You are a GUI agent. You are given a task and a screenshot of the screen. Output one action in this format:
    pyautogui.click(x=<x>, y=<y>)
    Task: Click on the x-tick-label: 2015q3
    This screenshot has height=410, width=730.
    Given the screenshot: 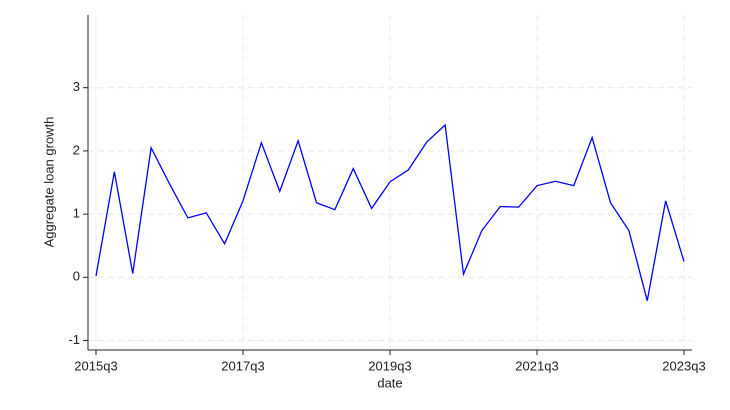 What is the action you would take?
    pyautogui.click(x=95, y=365)
    